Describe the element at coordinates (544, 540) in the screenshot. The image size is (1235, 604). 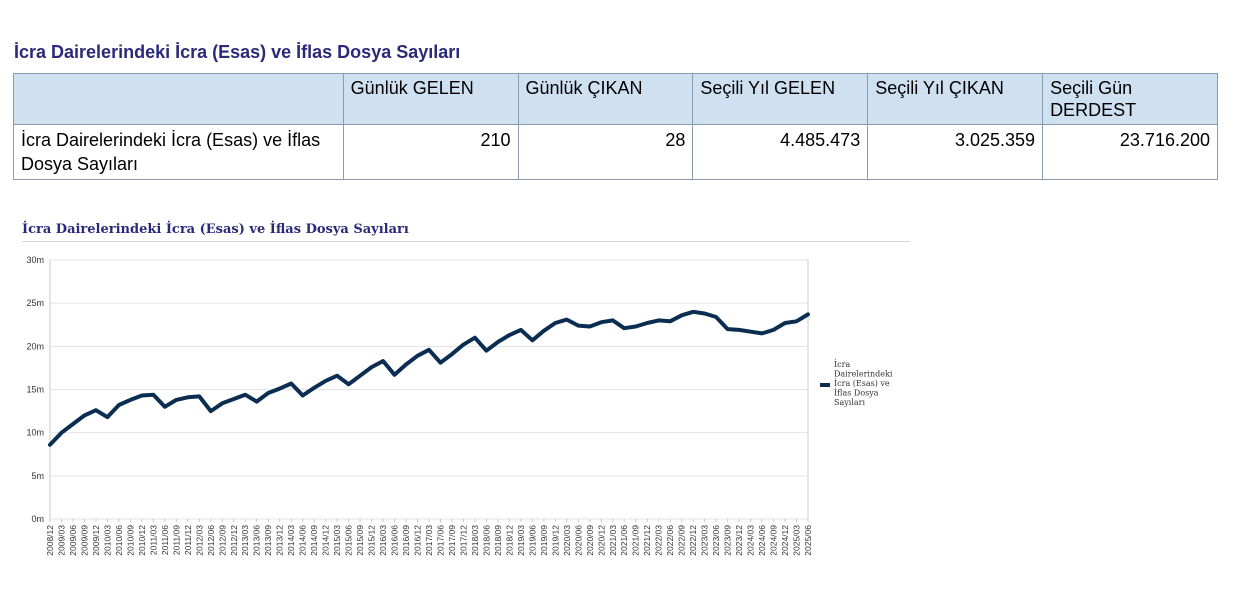
I see `x-tick-label: 2019/09` at that location.